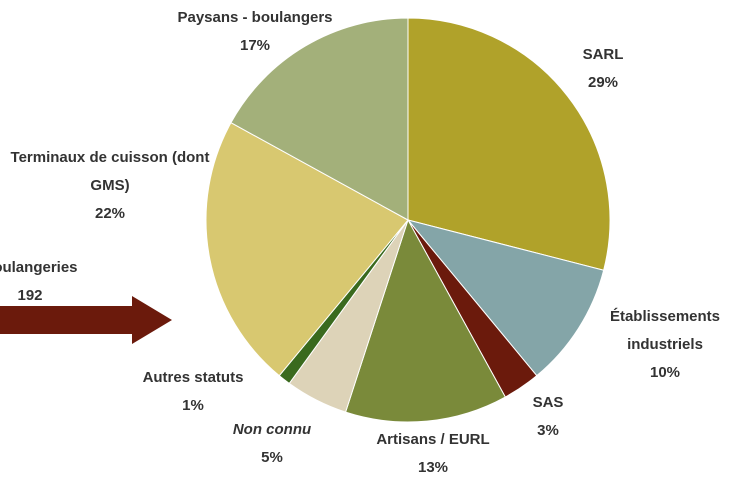  I want to click on category-label: SARL, so click(603, 54).